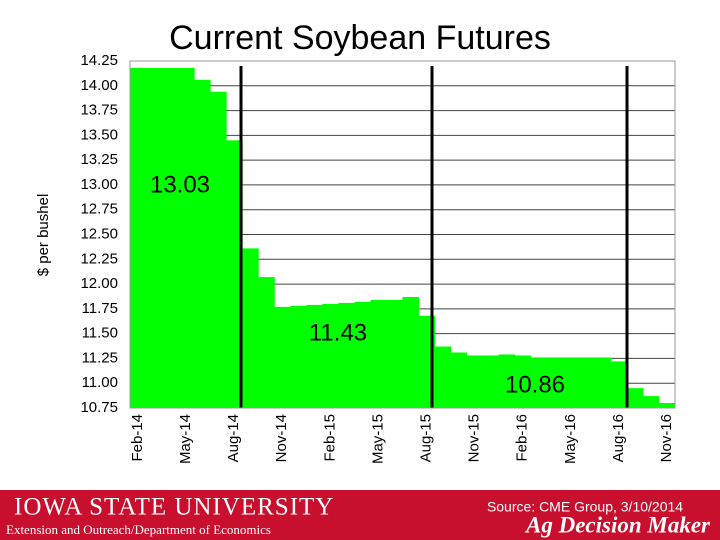  Describe the element at coordinates (233, 438) in the screenshot. I see `x-tick-label: Aug-14` at that location.